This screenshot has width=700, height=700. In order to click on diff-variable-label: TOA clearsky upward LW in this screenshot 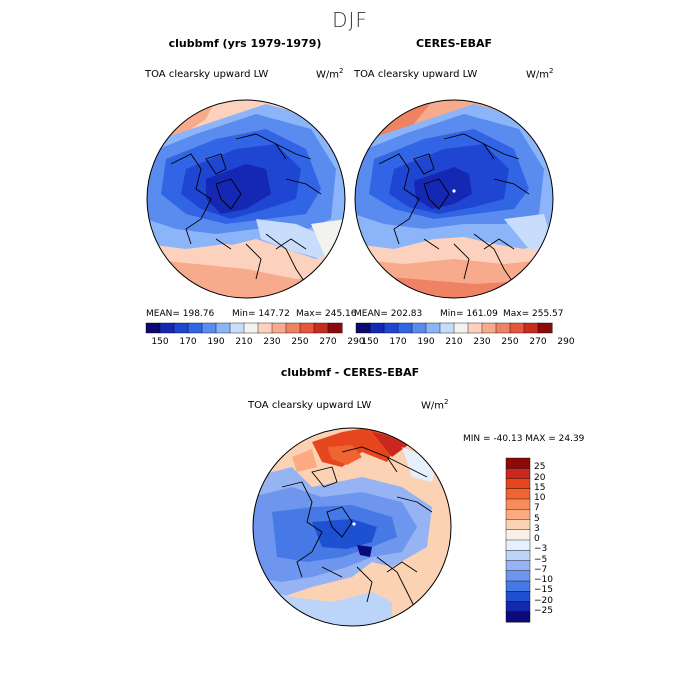, I will do `click(310, 405)`.